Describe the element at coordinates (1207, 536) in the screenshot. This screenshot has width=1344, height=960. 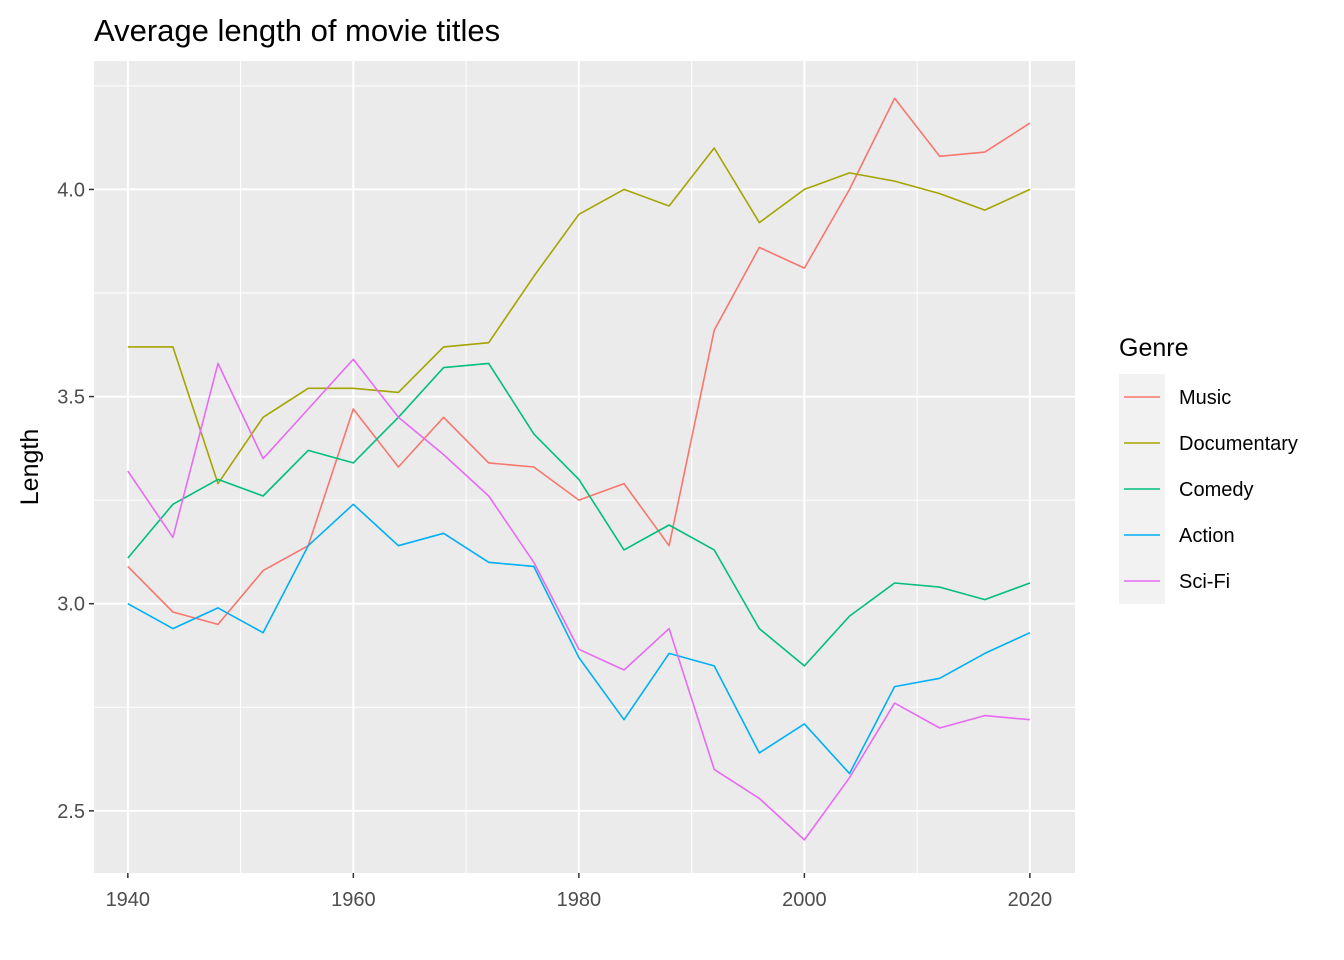
I see `legend-label: Action` at that location.